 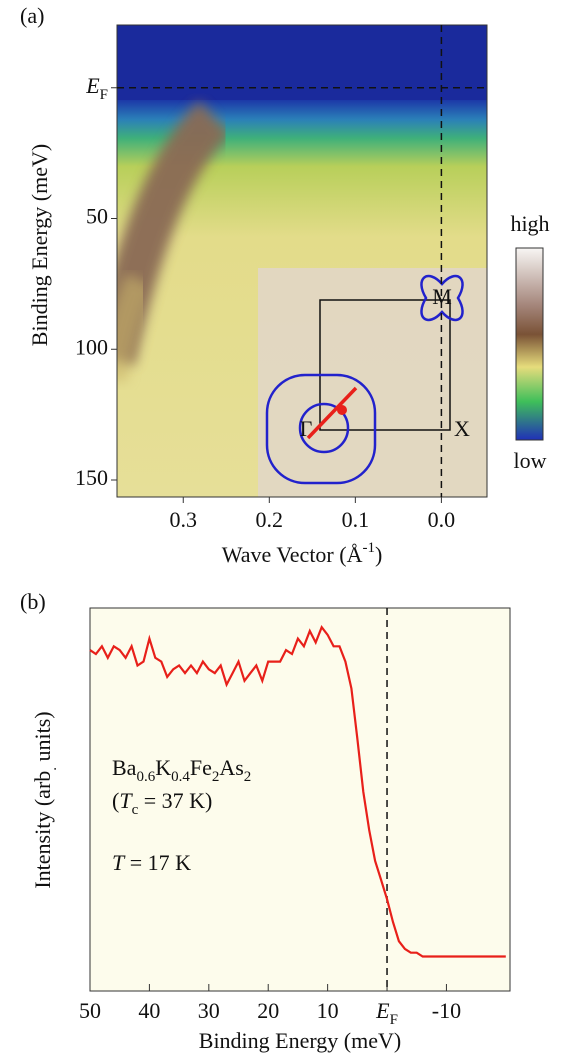 What do you see at coordinates (300, 1040) in the screenshot?
I see `x-axis-label: Binding Energy (meV)` at bounding box center [300, 1040].